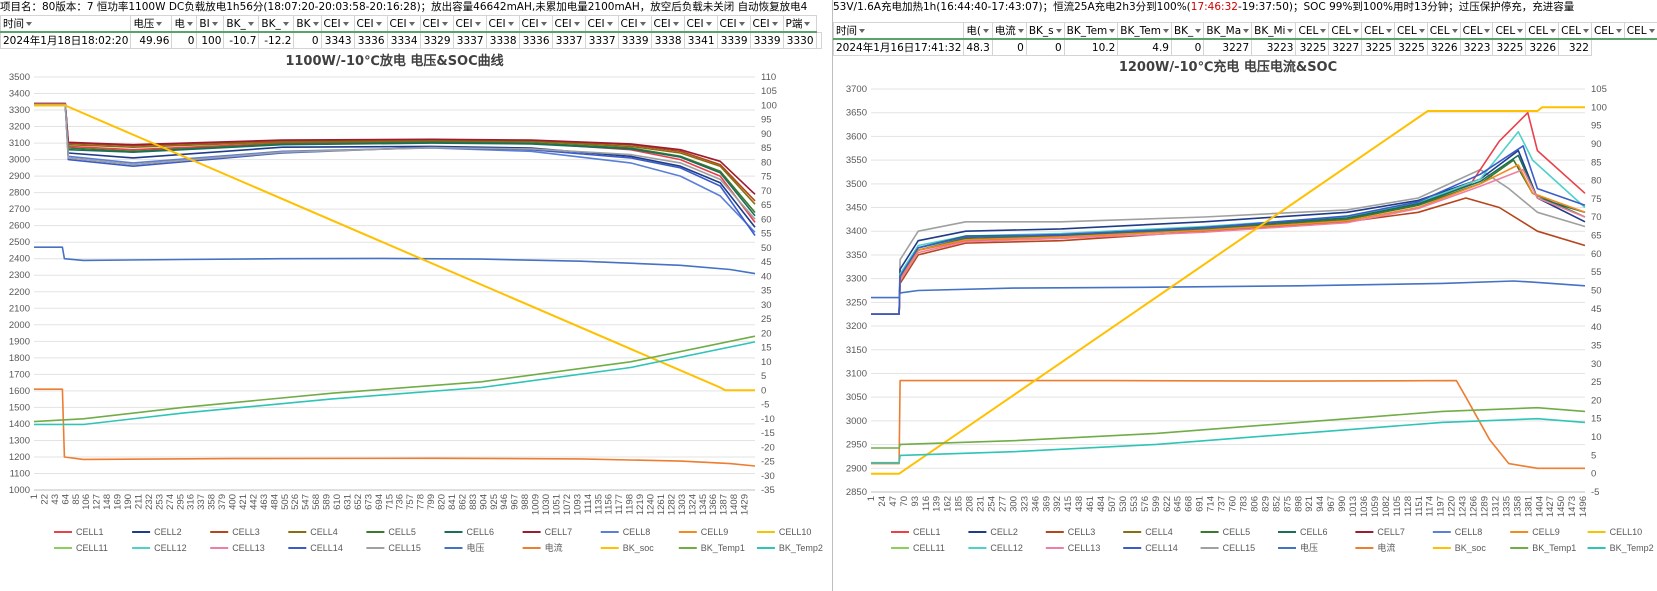 Image resolution: width=1657 pixels, height=591 pixels. I want to click on table-cell: 3227, so click(1345, 47).